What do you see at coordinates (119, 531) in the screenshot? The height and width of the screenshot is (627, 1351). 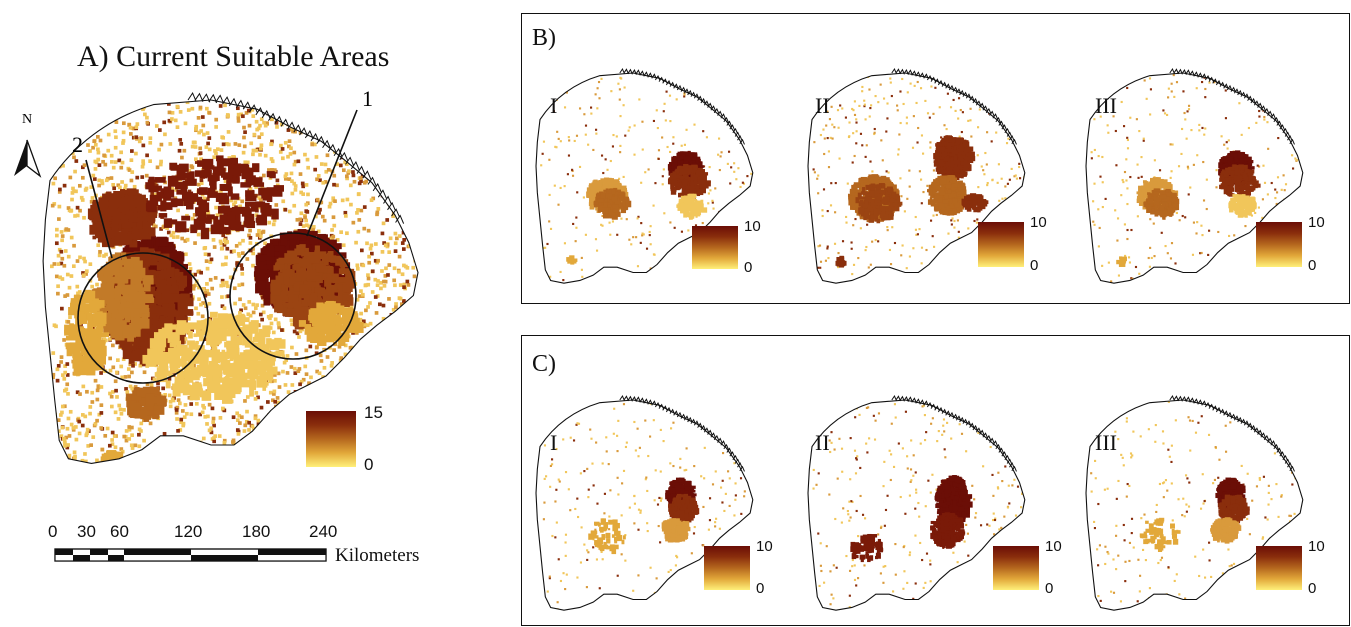 I see `scale-tick-60: 60` at bounding box center [119, 531].